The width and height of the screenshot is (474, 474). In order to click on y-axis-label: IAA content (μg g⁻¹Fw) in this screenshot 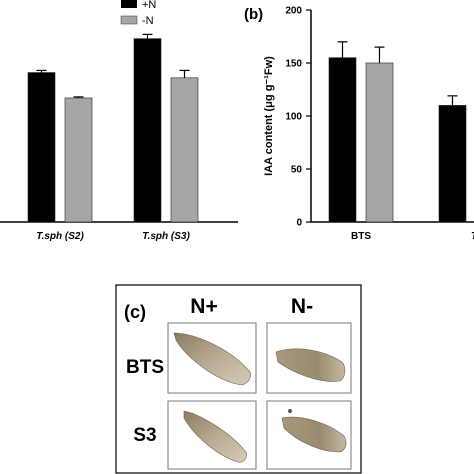, I will do `click(269, 116)`.